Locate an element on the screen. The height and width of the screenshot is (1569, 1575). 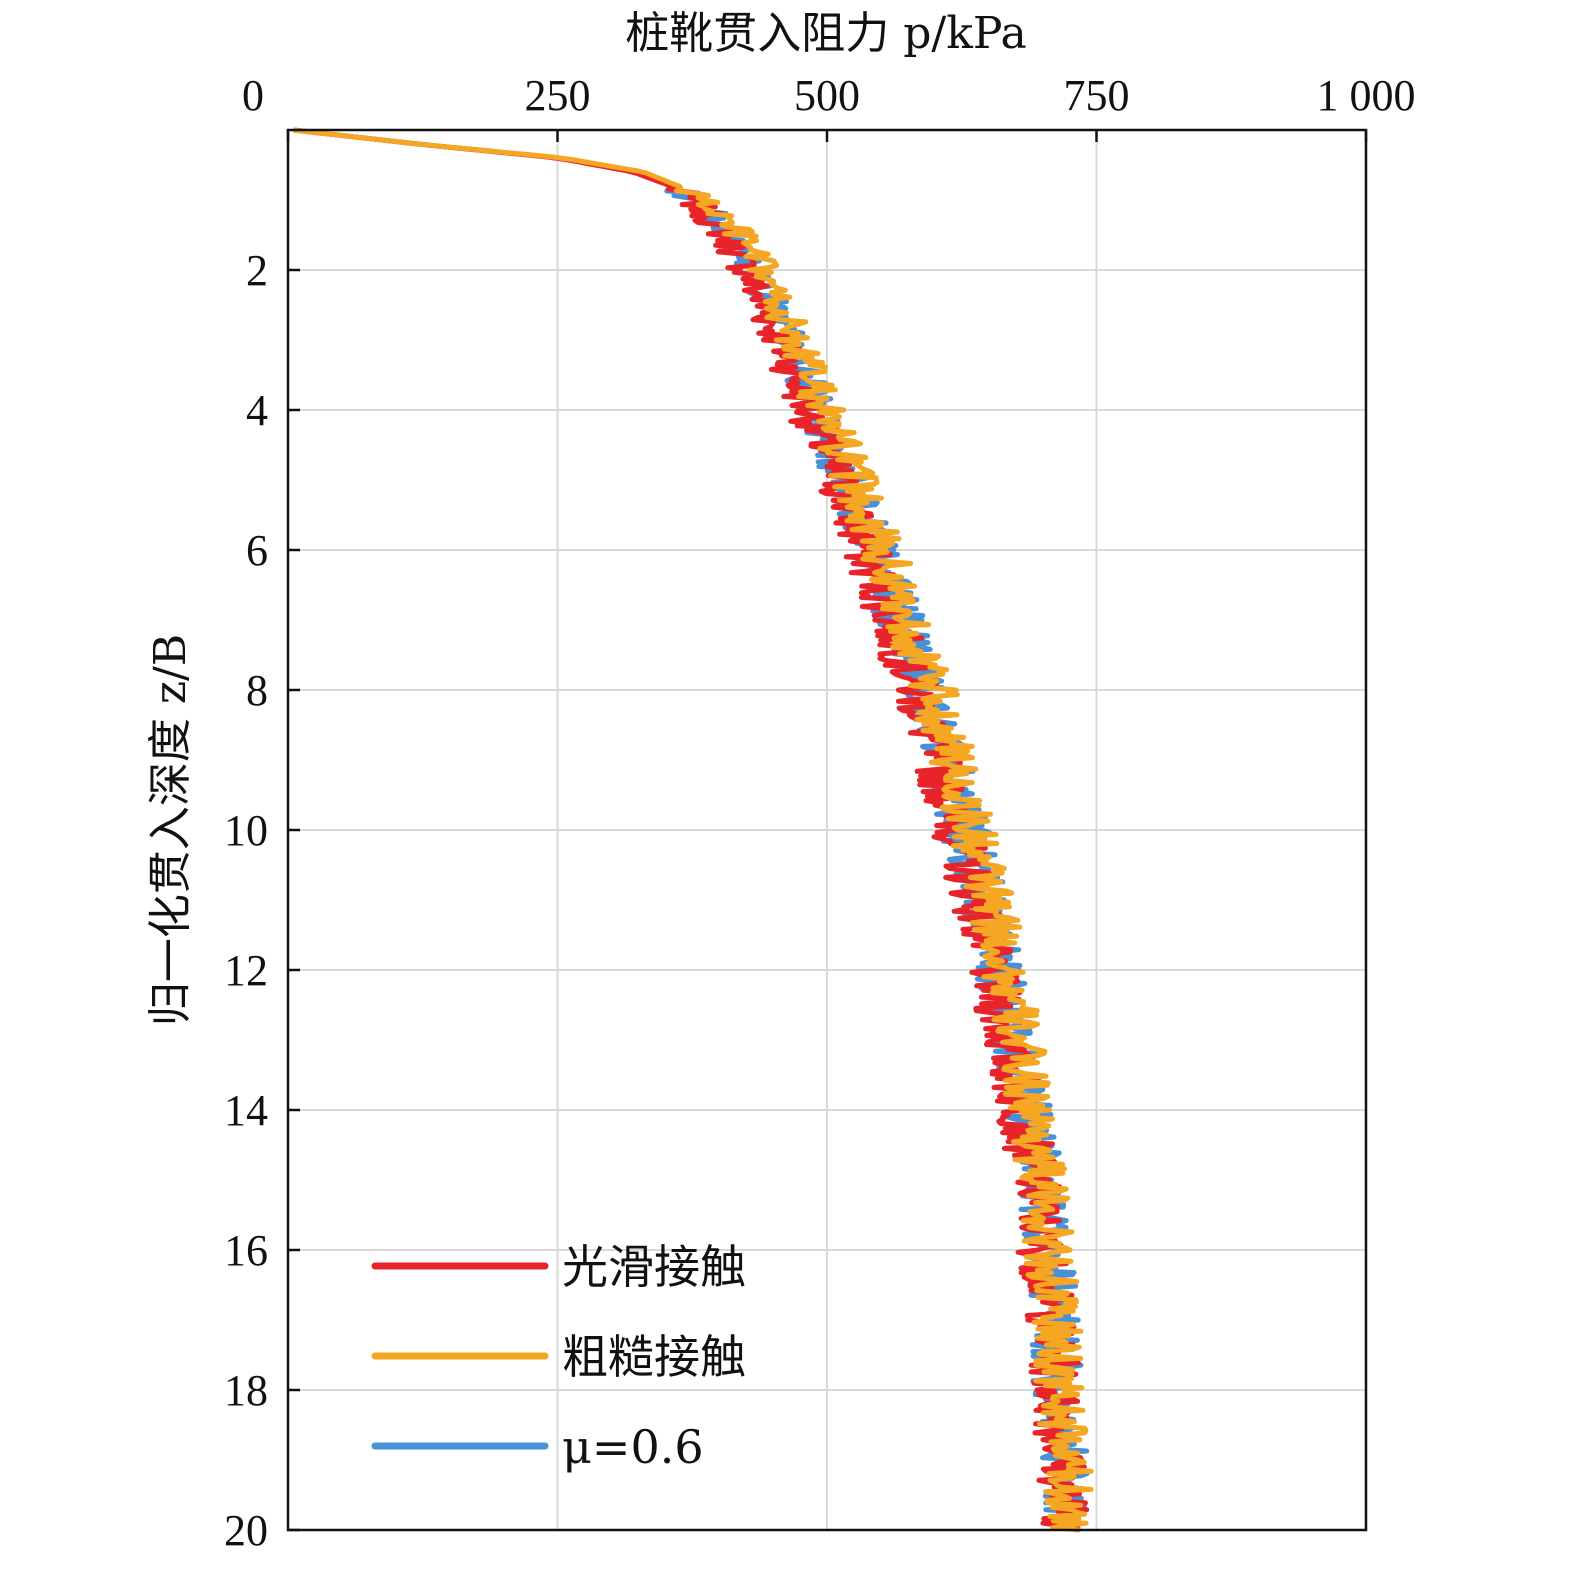
y-tick-label: 6 is located at coordinates (257, 550).